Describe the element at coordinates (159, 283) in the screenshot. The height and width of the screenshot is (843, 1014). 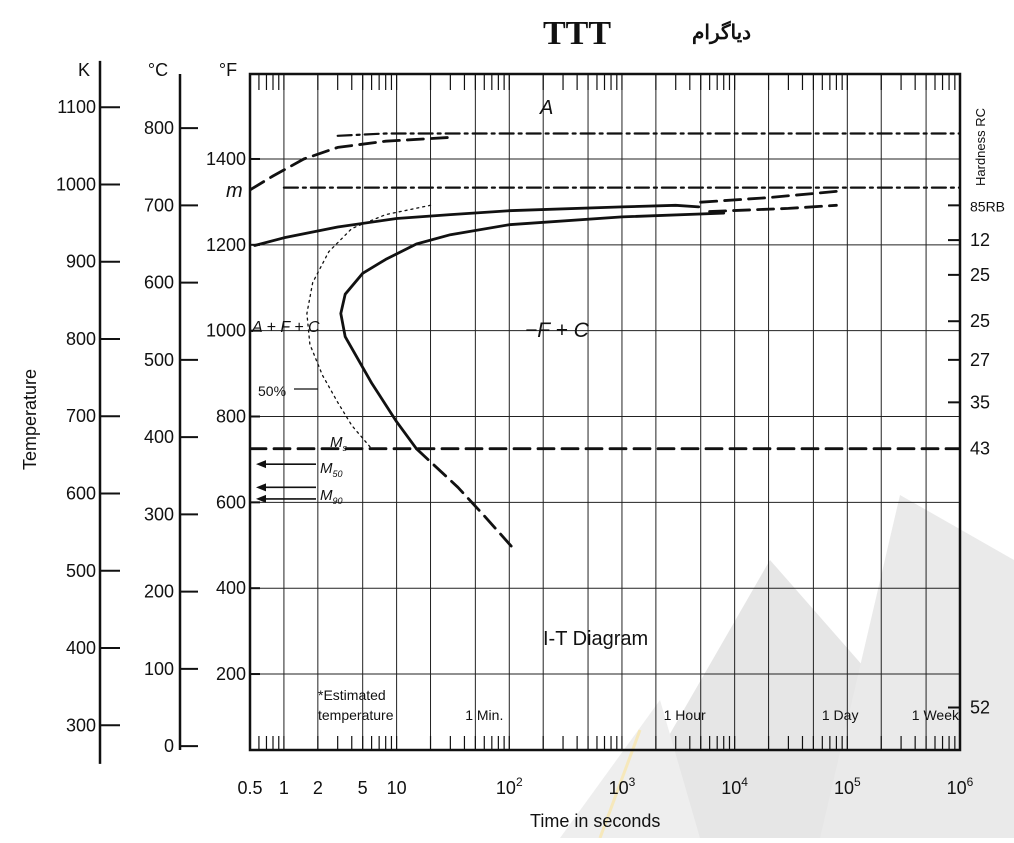
I see `celsius-tick-label: 600` at that location.